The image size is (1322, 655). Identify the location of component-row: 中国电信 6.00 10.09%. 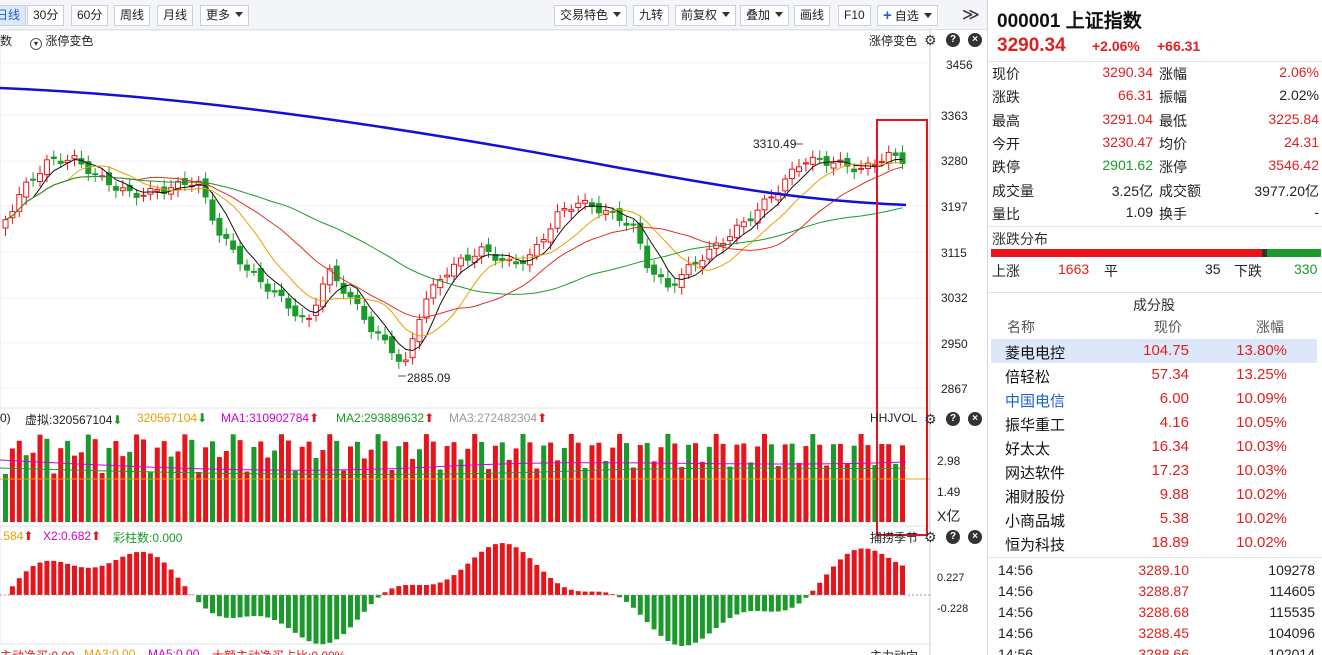
(1154, 399).